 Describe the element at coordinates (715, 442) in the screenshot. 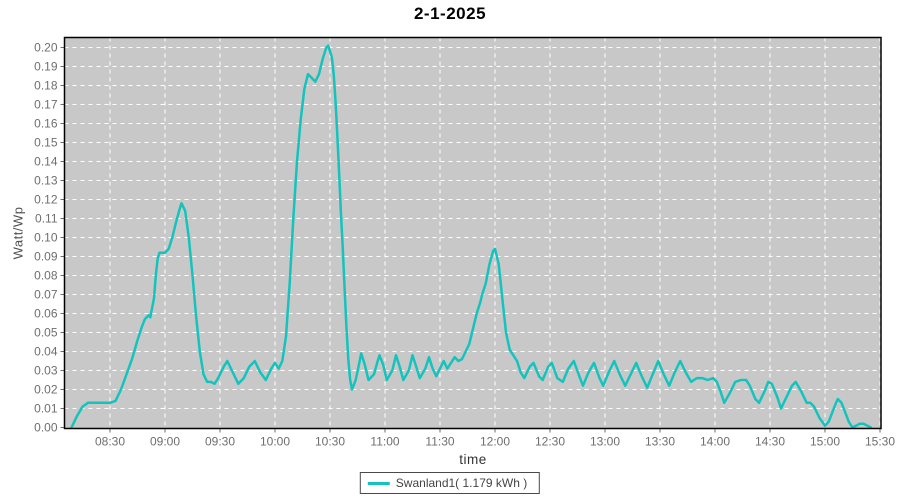

I see `x-tick-label: 14:00` at that location.